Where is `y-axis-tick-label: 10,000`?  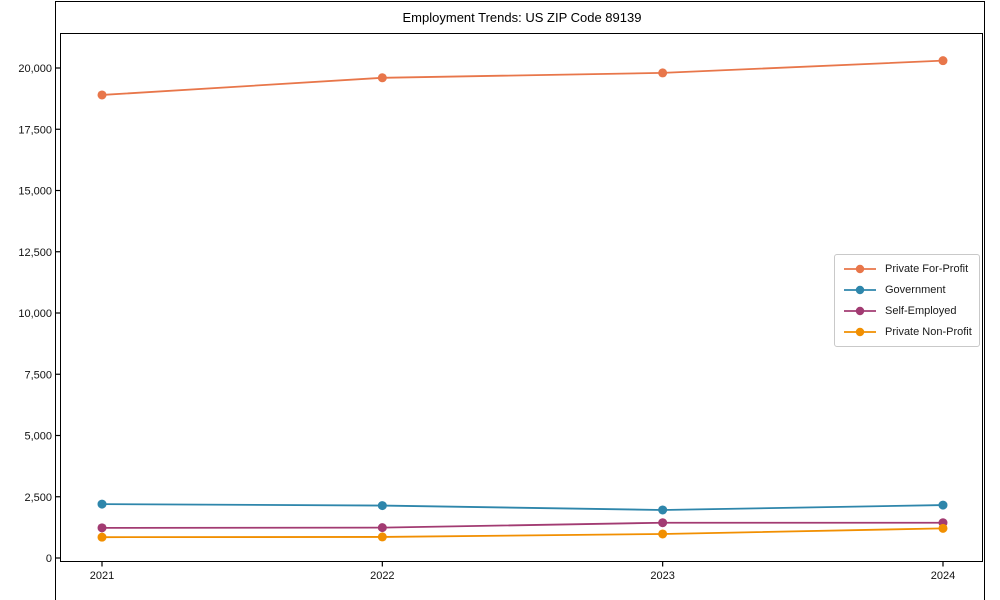 y-axis-tick-label: 10,000 is located at coordinates (35, 314).